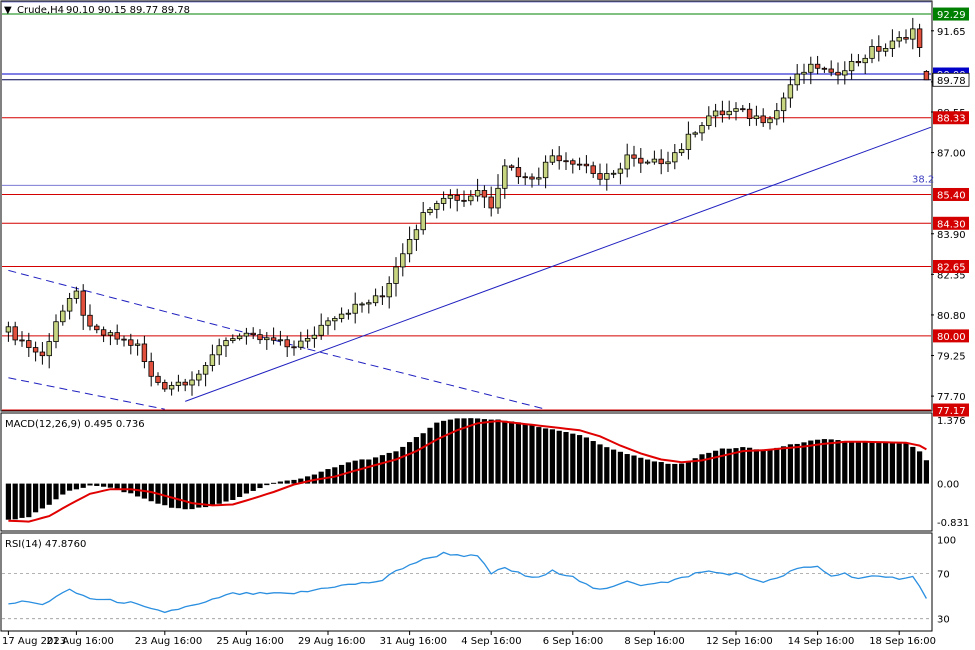 Image resolution: width=975 pixels, height=650 pixels. Describe the element at coordinates (45, 544) in the screenshot. I see `rsi-title: RSI(14) 47.8760` at that location.